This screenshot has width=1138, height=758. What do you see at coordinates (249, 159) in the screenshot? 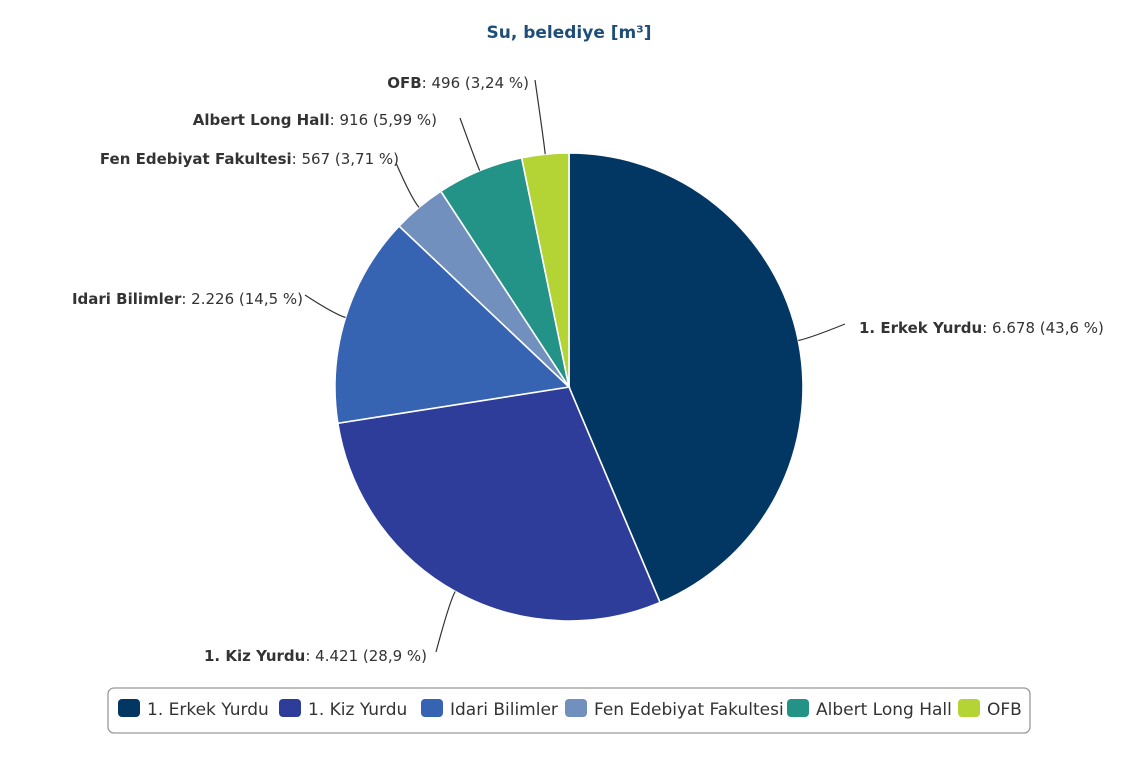
I see `data-label-fen-edebiyat-fakultesi: Fen Edebiyat Fakultesi: 567 (3,71 %)` at bounding box center [249, 159].